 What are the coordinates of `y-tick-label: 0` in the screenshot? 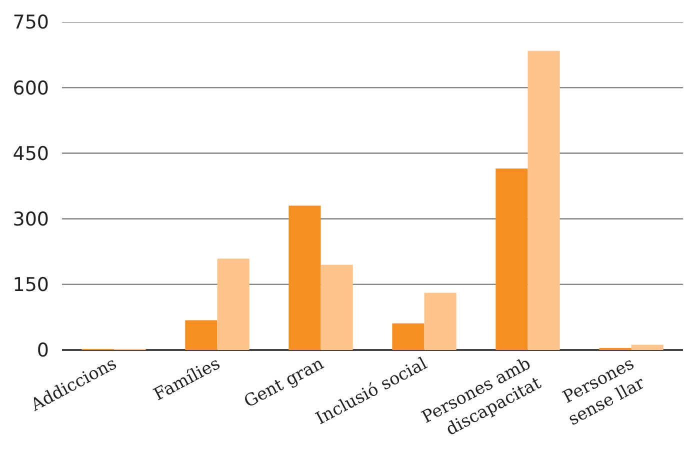 It's located at (42, 351).